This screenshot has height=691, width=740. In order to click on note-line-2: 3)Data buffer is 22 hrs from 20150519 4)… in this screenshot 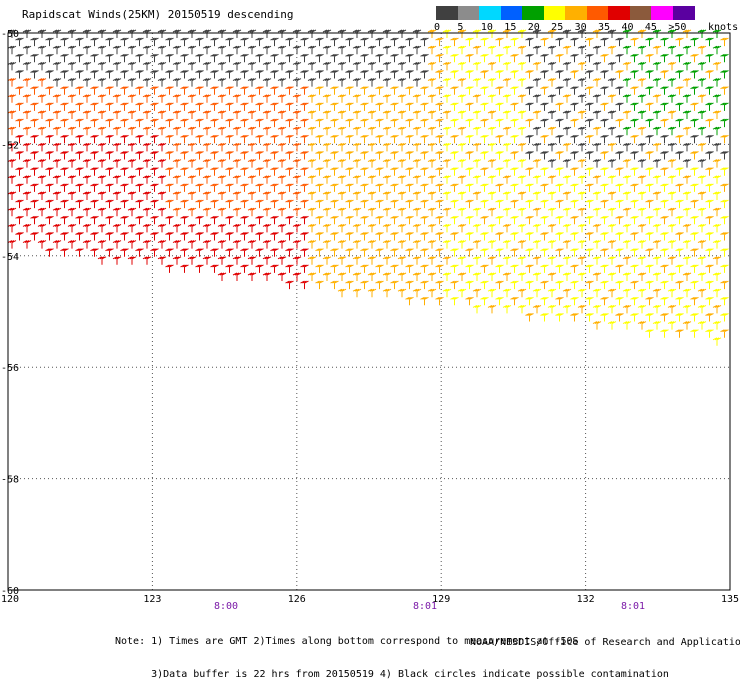, I will do `click(392, 674)`.